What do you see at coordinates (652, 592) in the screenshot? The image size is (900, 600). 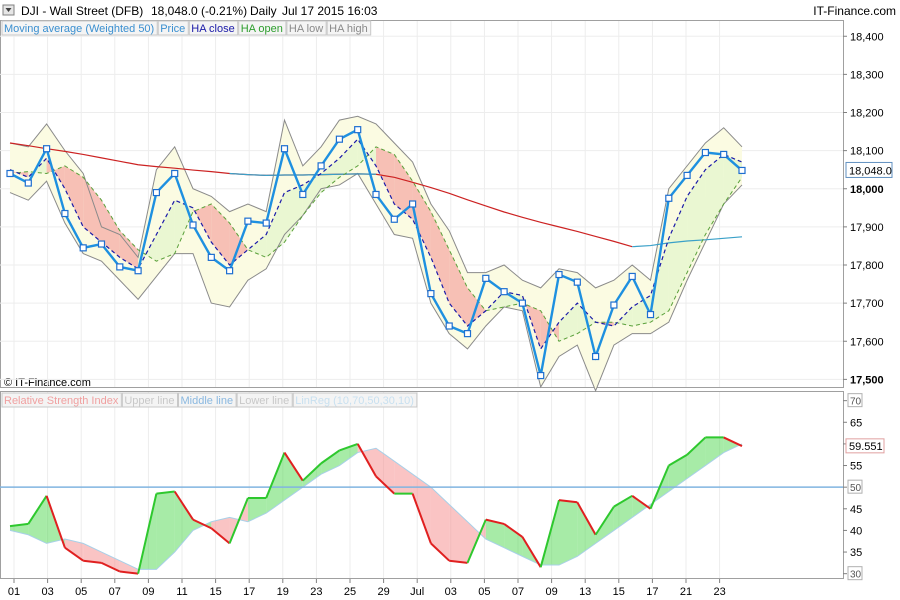 I see `x-tick-label: 17` at bounding box center [652, 592].